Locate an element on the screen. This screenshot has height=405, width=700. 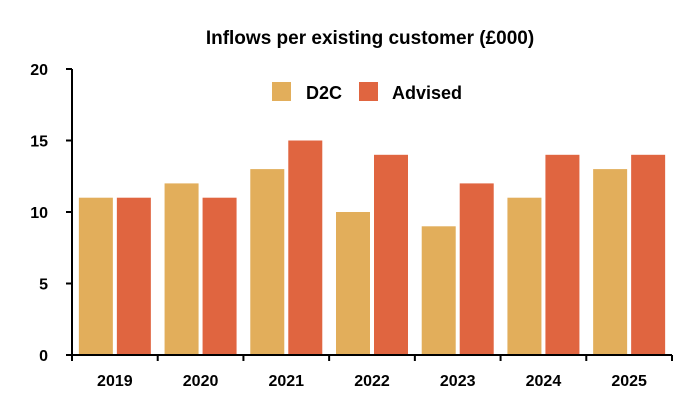
legend-swatch-advised is located at coordinates (368, 91).